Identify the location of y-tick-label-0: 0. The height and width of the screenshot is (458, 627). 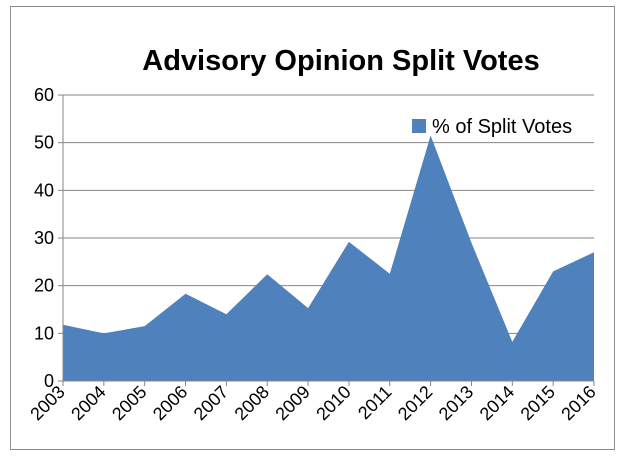
(49, 381).